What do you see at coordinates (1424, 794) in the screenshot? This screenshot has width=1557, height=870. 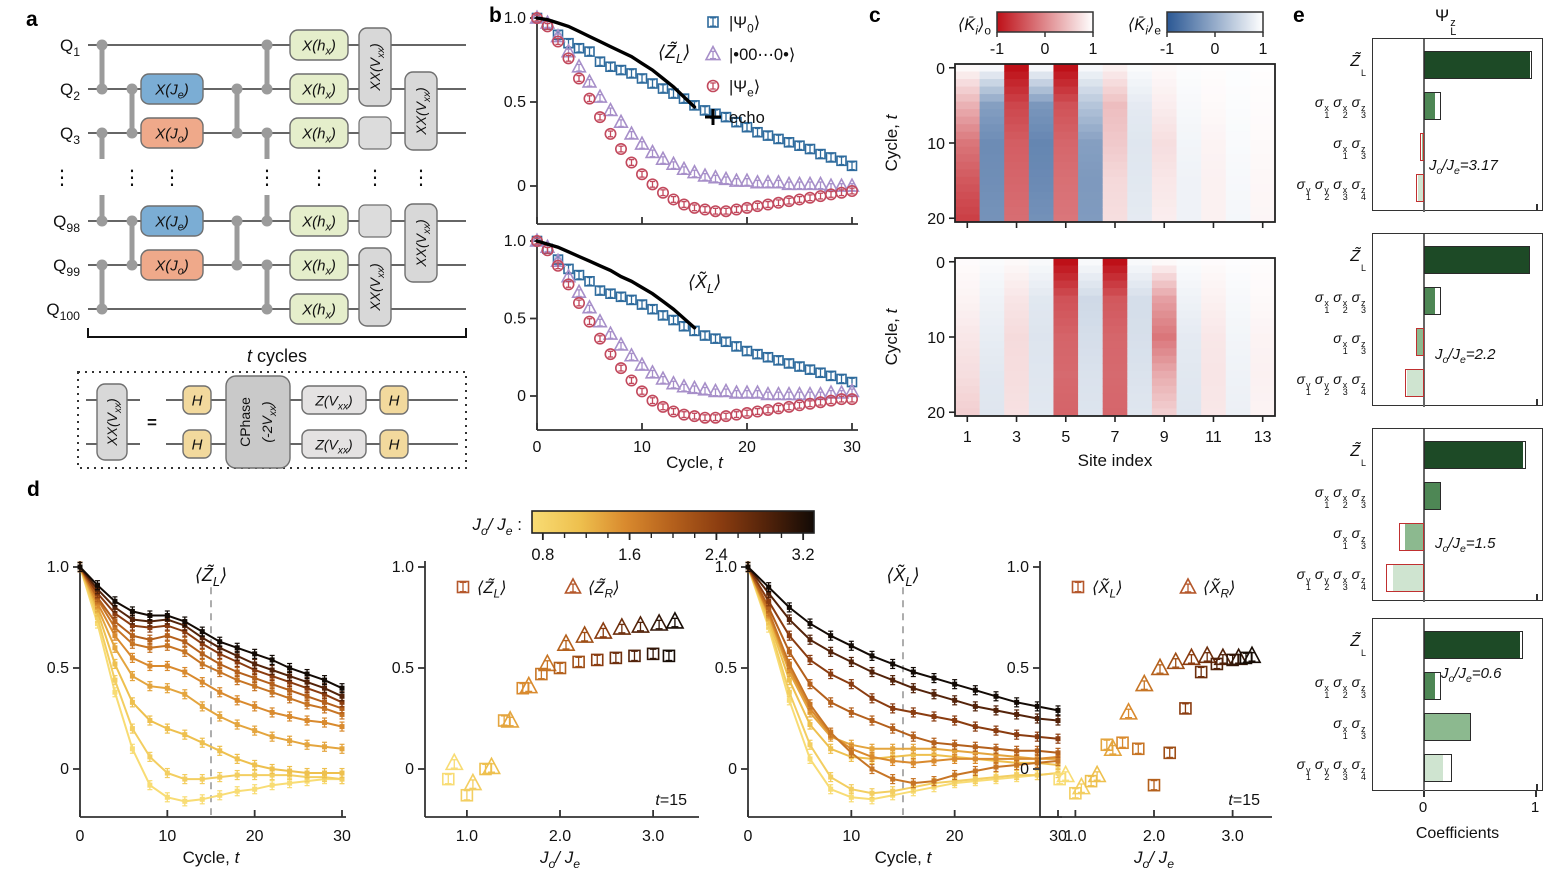 I see `x-tick-mark` at bounding box center [1424, 794].